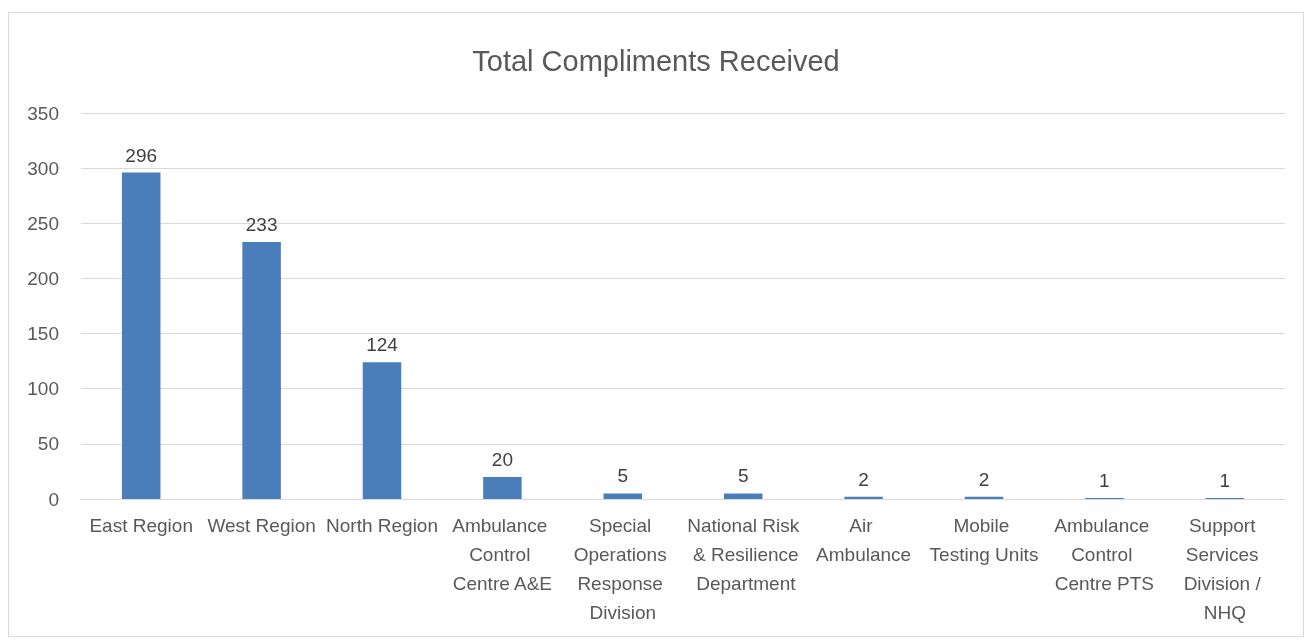  I want to click on x-tick-label: Ambulance Control Centre A&E, so click(502, 554).